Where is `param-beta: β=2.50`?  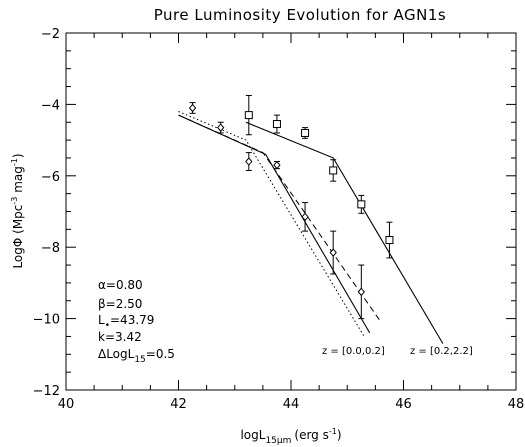
param-beta: β=2.50 is located at coordinates (120, 304).